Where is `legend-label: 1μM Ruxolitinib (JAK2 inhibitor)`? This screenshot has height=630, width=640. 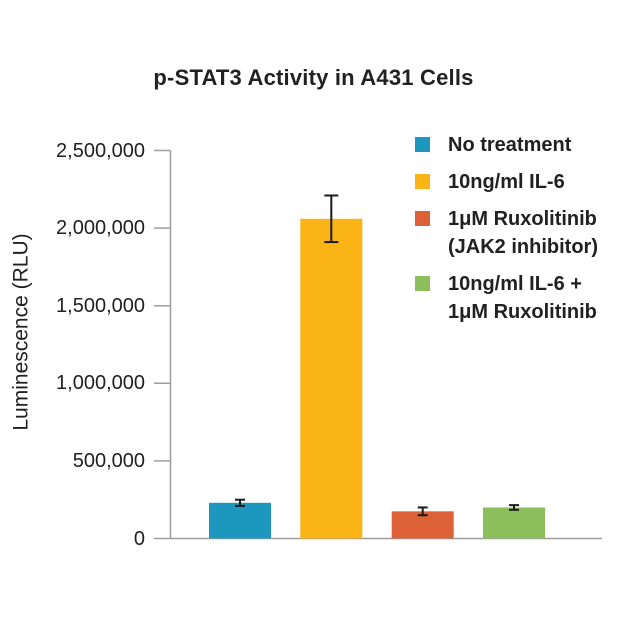 legend-label: 1μM Ruxolitinib (JAK2 inhibitor) is located at coordinates (523, 233).